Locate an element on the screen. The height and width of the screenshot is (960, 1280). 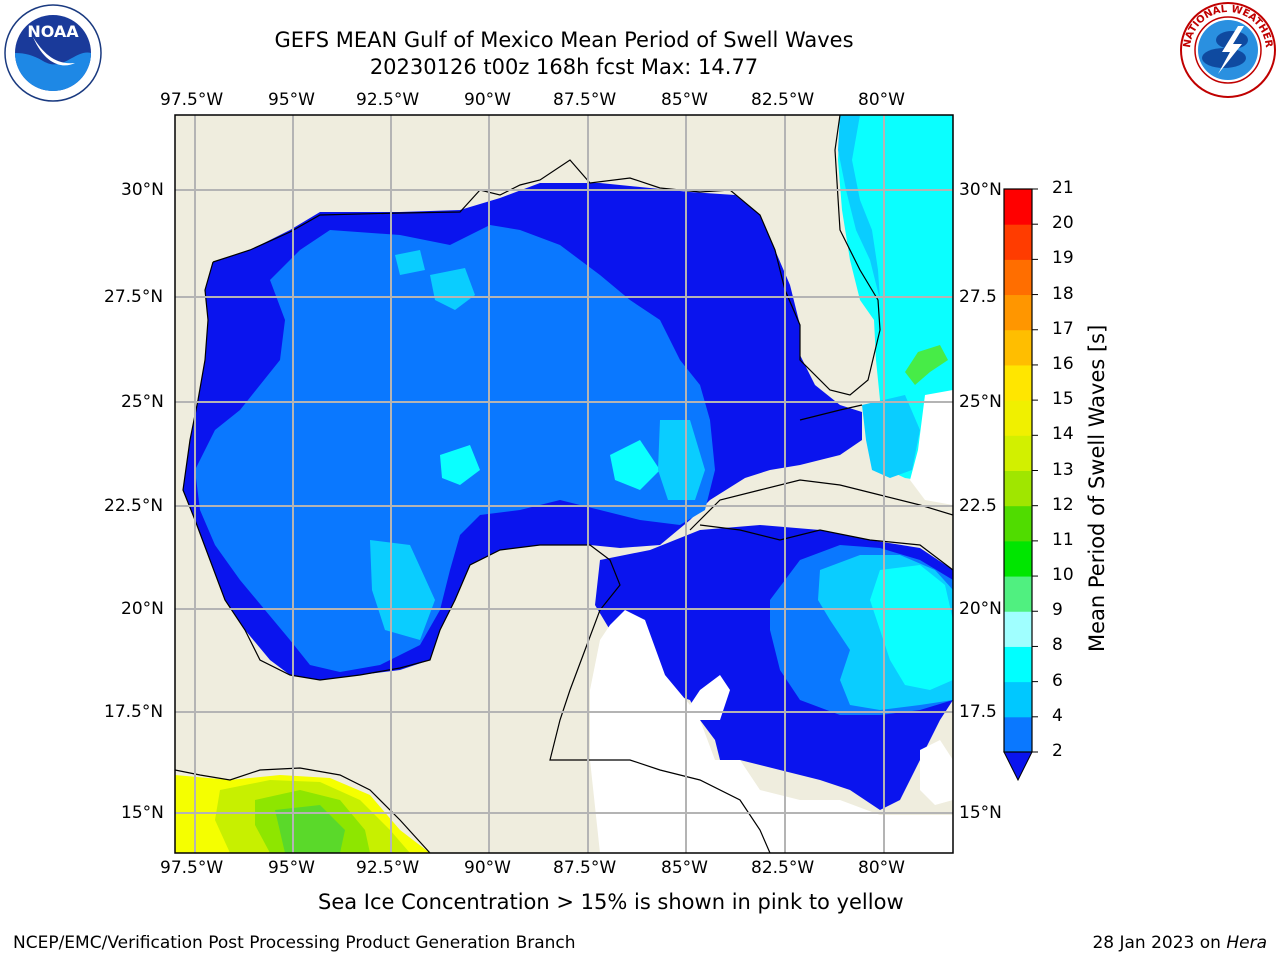
lat-label-right: 20°N is located at coordinates (980, 609).